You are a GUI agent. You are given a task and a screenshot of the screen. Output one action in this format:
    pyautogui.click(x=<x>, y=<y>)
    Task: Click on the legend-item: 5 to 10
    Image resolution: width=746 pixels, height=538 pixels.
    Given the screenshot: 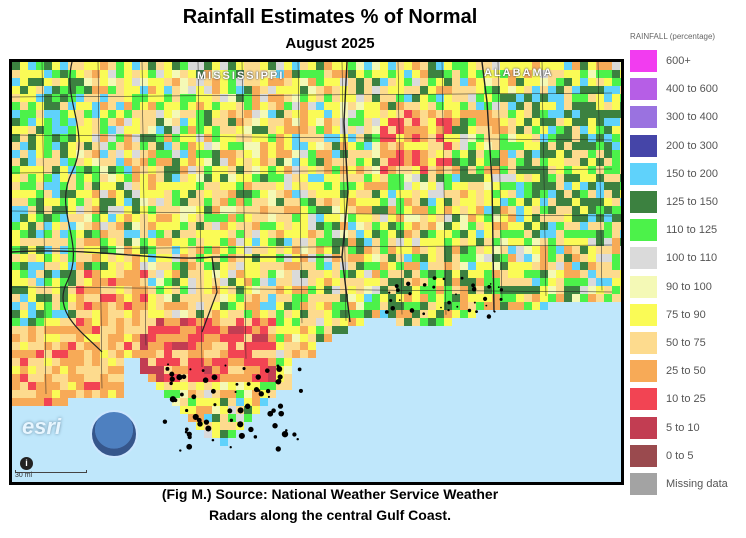 What is the action you would take?
    pyautogui.click(x=688, y=427)
    